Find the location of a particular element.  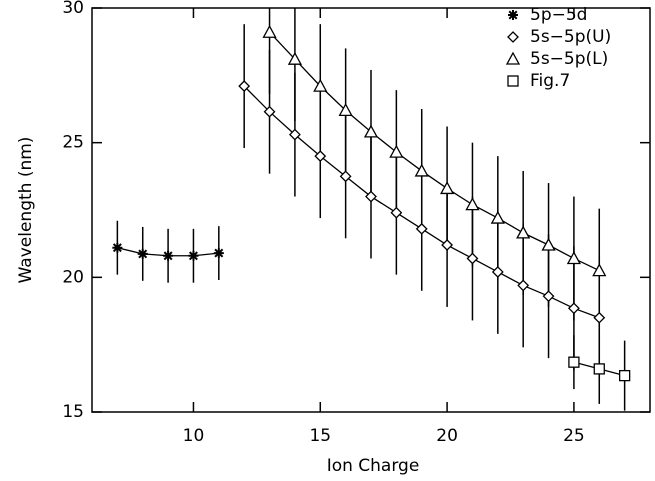

x-axis-label: Ion Charge is located at coordinates (373, 466).